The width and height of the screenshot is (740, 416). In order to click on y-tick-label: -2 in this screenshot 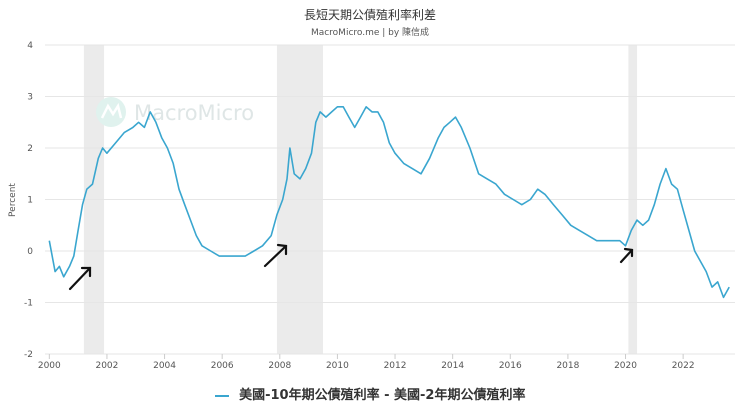, I will do `click(28, 355)`.